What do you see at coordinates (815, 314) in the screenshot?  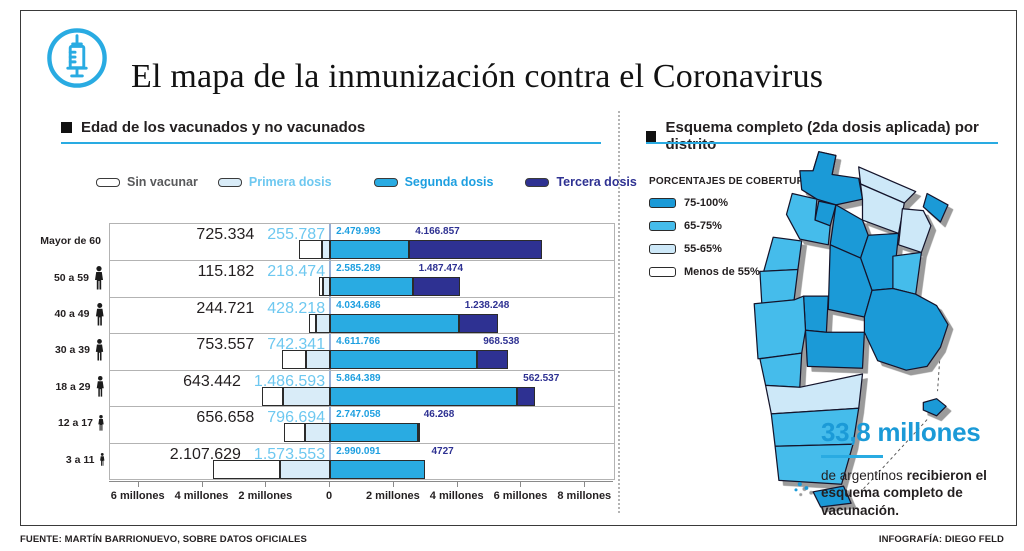 I see `province-san-luis` at bounding box center [815, 314].